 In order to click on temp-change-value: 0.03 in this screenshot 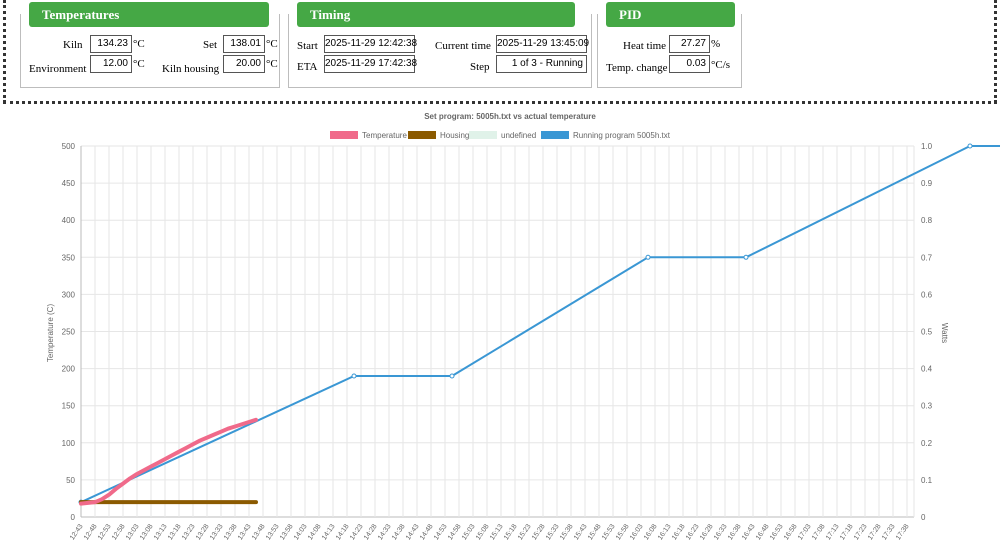, I will do `click(689, 64)`.